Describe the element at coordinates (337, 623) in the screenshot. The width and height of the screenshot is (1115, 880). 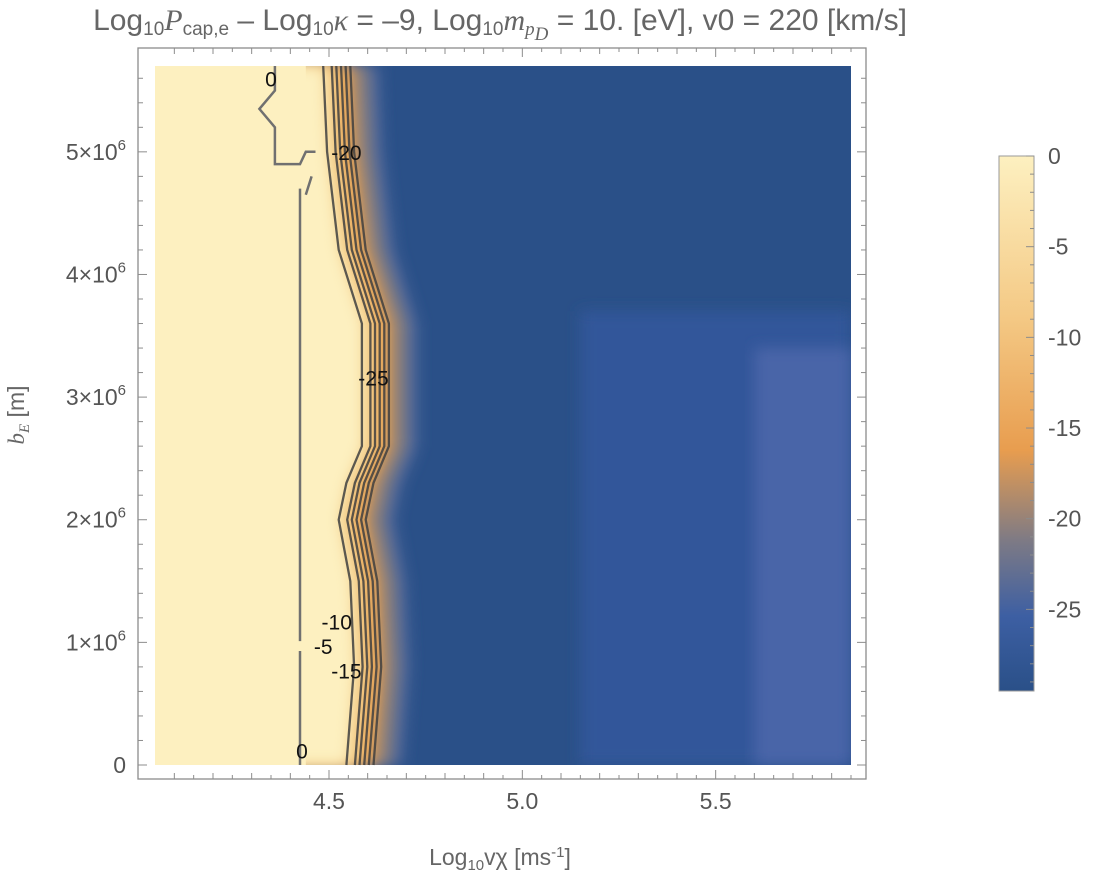
I see `contour-label: -10` at that location.